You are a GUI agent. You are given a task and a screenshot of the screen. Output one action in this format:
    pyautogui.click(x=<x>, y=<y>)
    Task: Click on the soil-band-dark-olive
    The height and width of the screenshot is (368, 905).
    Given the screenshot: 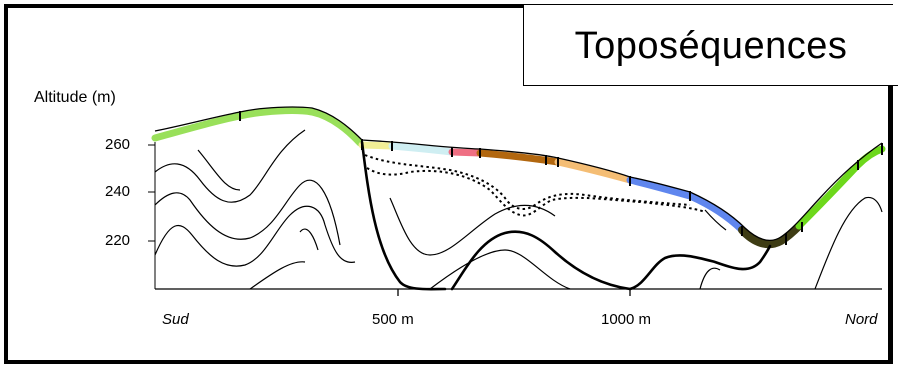 What is the action you would take?
    pyautogui.click(x=770, y=235)
    